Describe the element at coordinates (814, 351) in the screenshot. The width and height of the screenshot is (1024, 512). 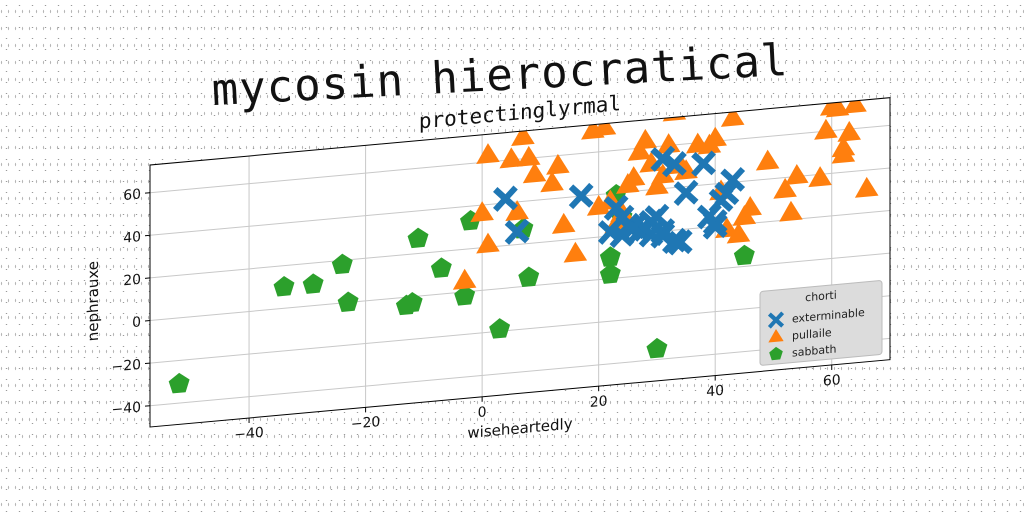
I see `legend-label-sabbath: sabbath` at that location.